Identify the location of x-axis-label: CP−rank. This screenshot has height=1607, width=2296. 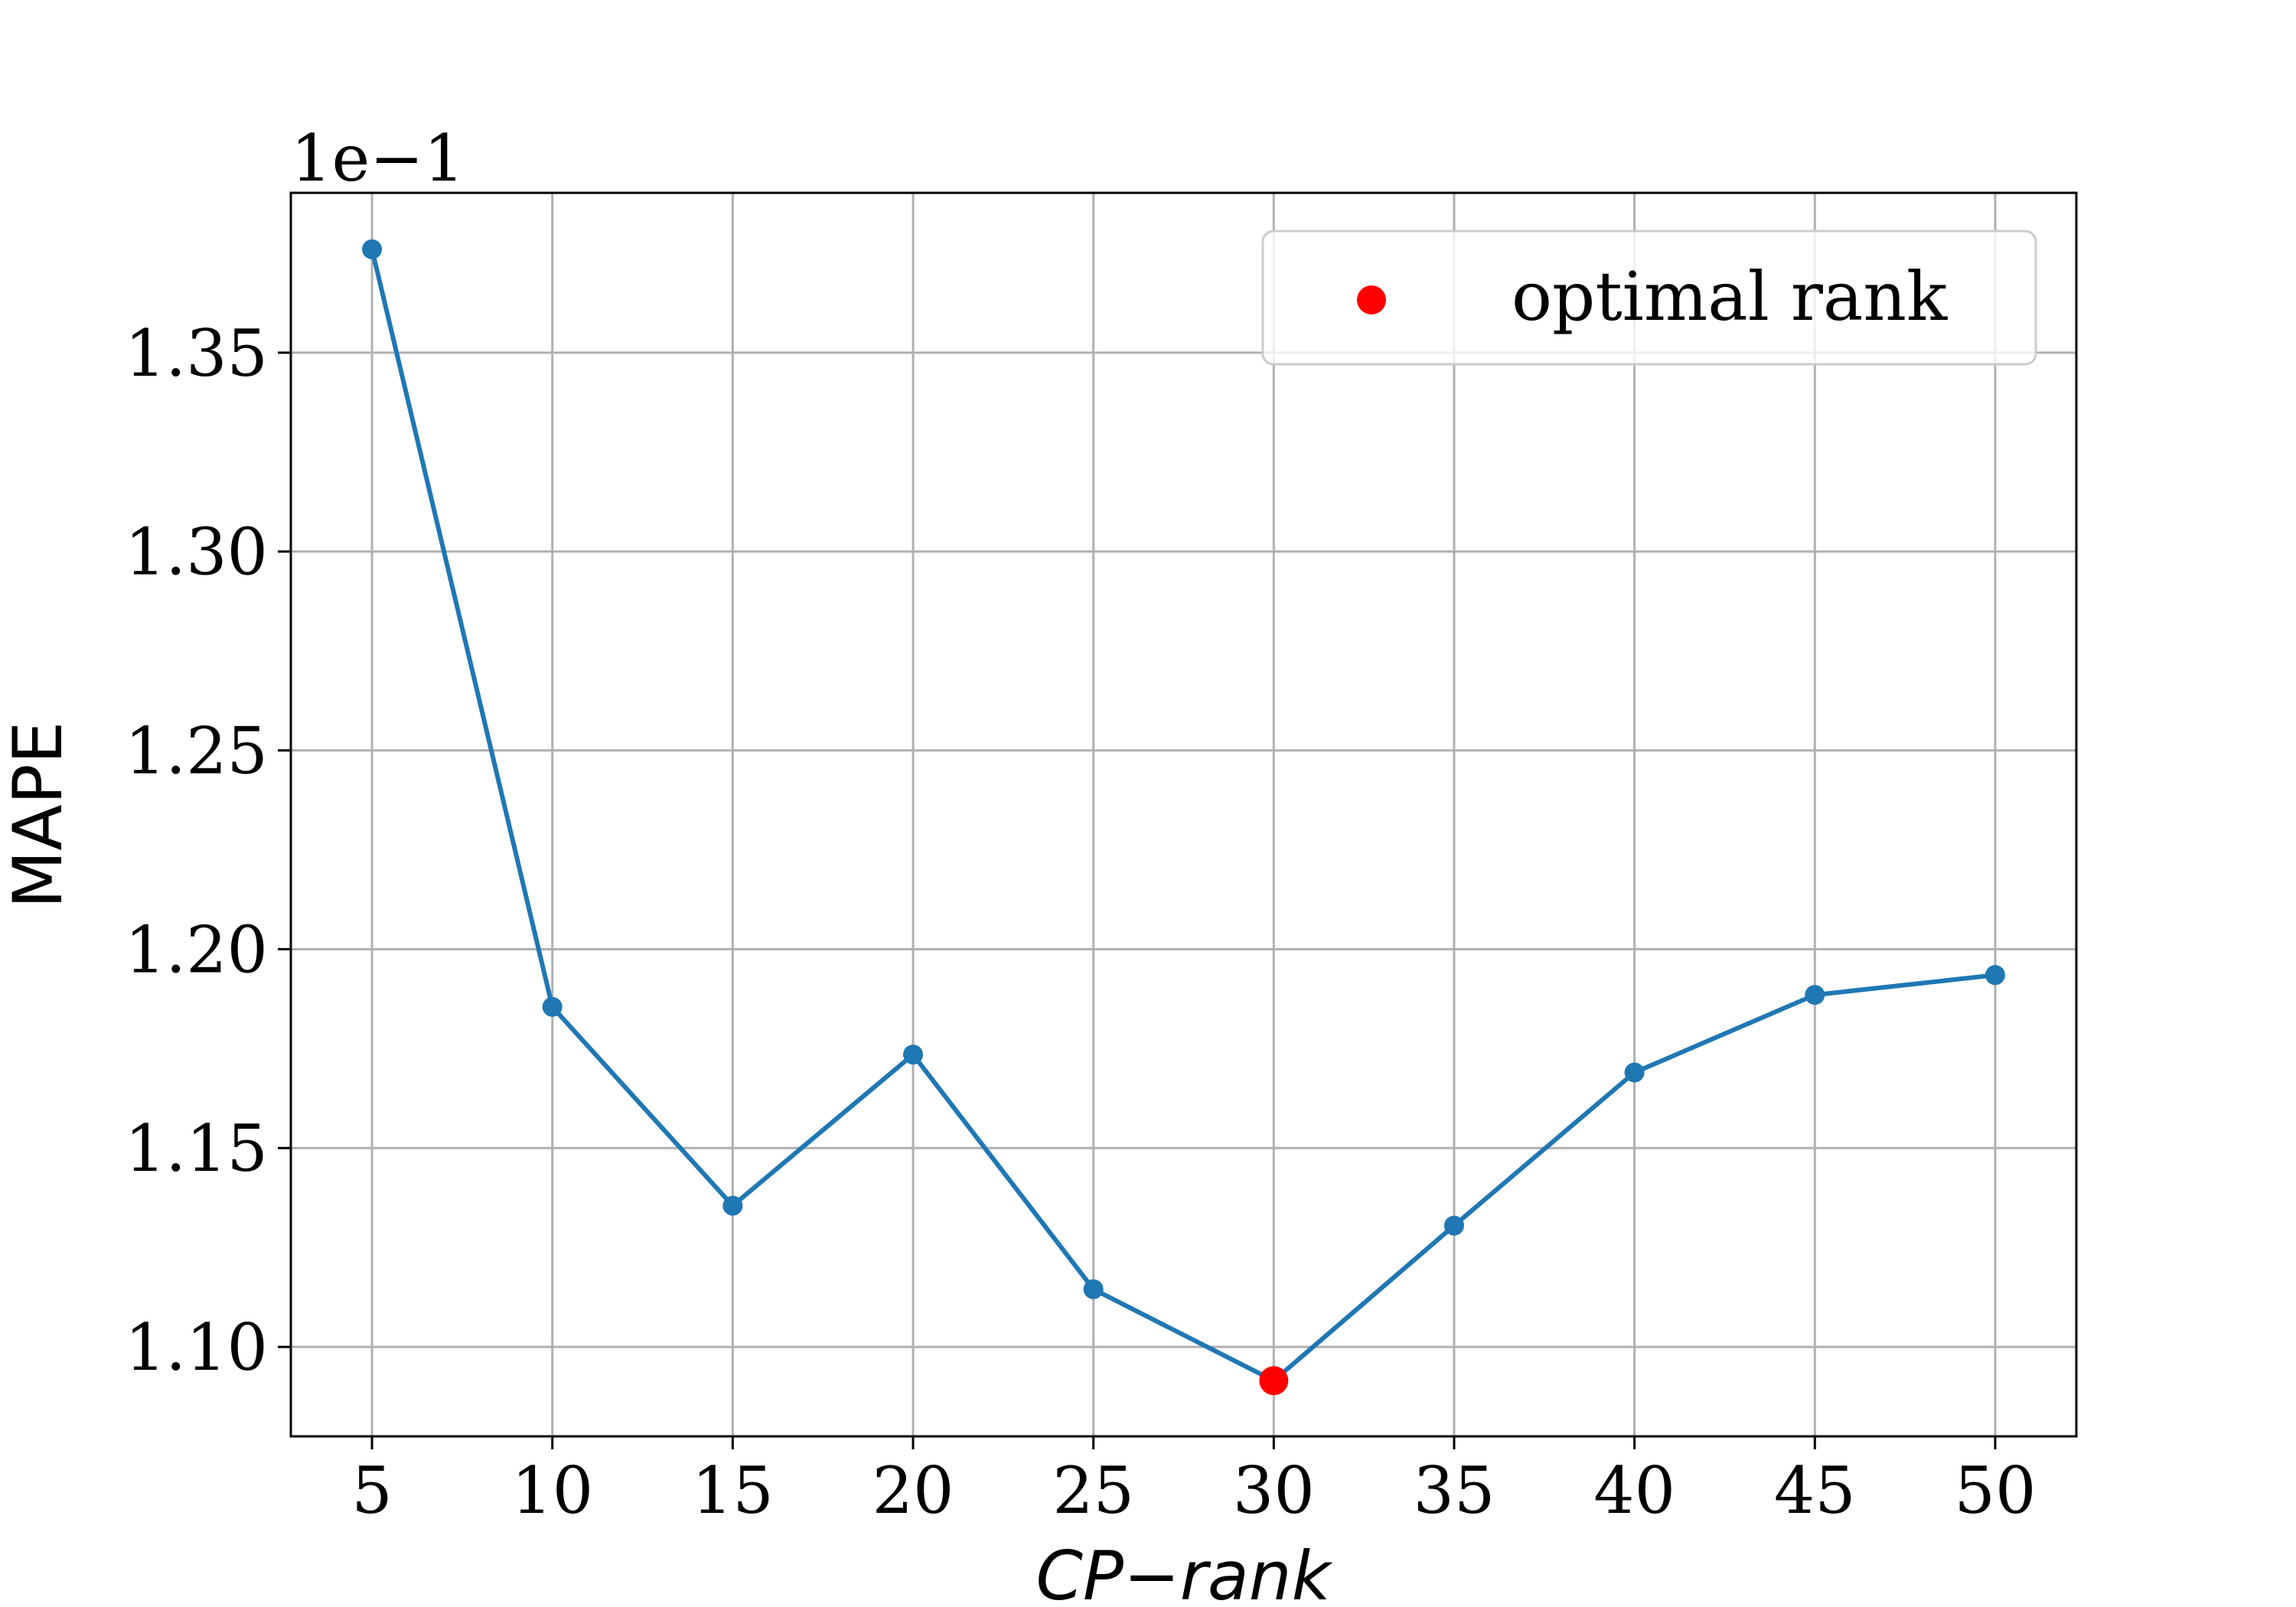
(1183, 1572).